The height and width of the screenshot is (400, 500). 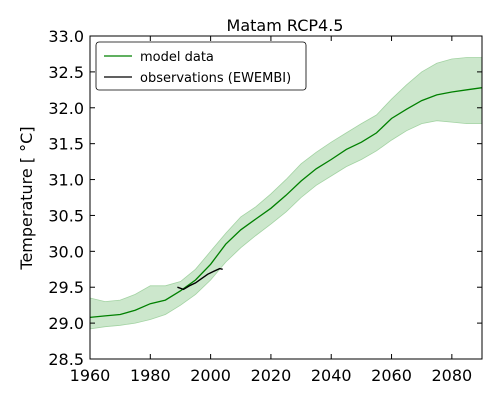 What do you see at coordinates (177, 57) in the screenshot?
I see `legend-label-model: model data` at bounding box center [177, 57].